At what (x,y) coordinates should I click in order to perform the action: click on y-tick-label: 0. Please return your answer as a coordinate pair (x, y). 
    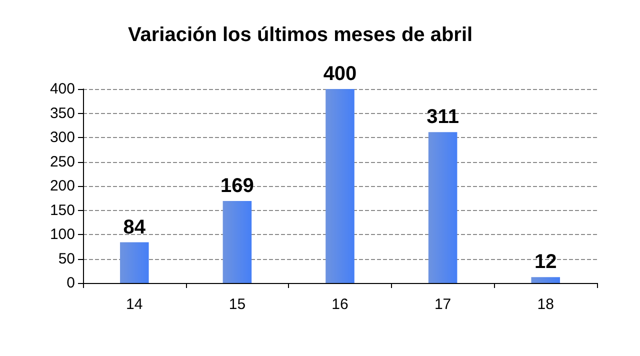
    Looking at the image, I should click on (70, 283).